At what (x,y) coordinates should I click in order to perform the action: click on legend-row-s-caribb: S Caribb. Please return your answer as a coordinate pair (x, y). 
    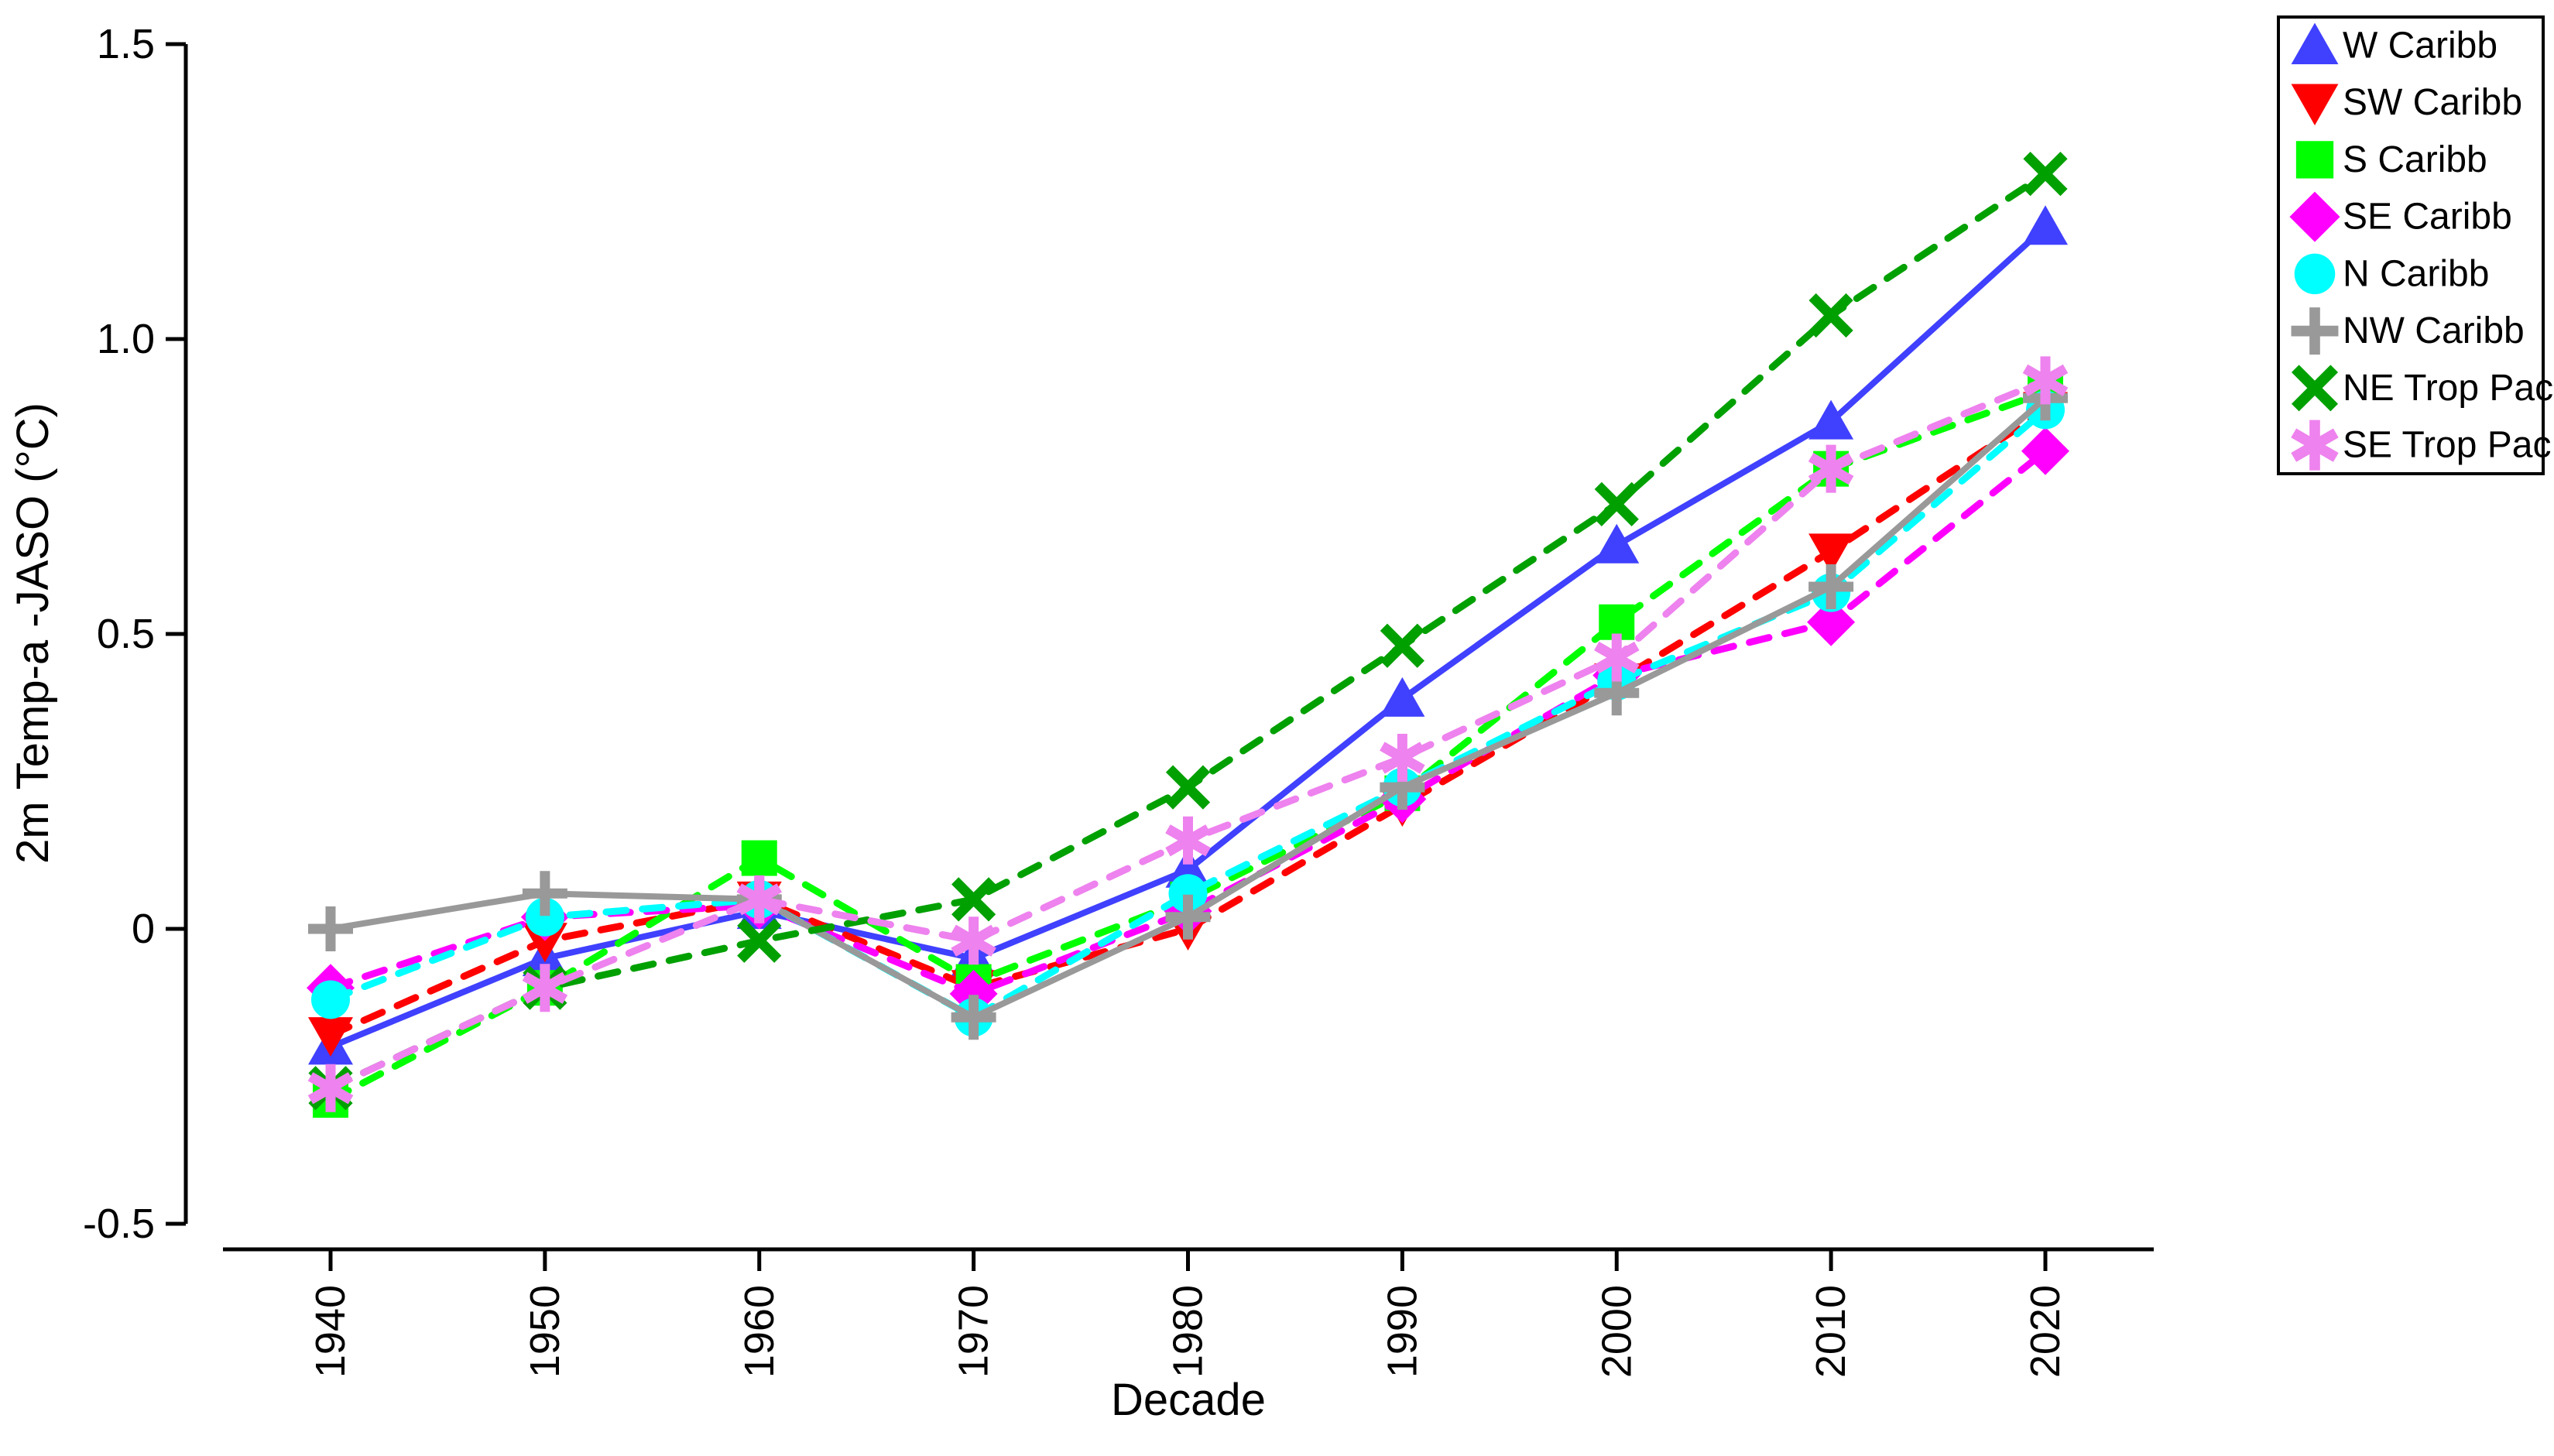
    Looking at the image, I should click on (2391, 160).